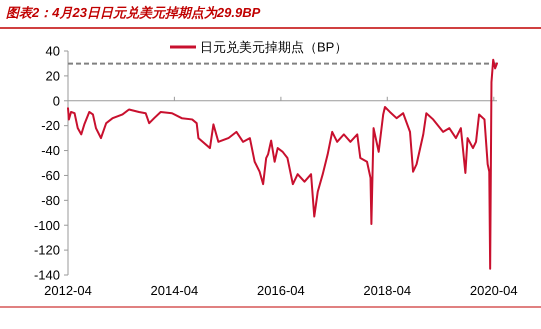 The width and height of the screenshot is (541, 329). What do you see at coordinates (387, 290) in the screenshot?
I see `x-tick-label: 2018-04` at bounding box center [387, 290].